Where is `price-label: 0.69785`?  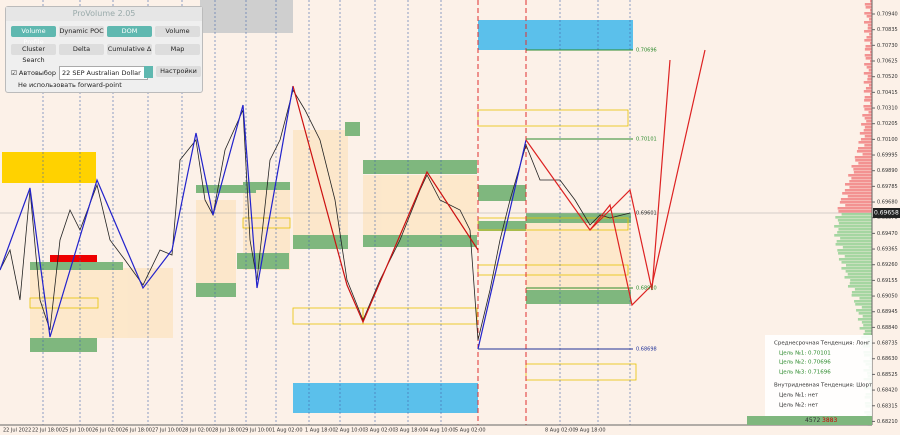 price-label: 0.69785 is located at coordinates (887, 187).